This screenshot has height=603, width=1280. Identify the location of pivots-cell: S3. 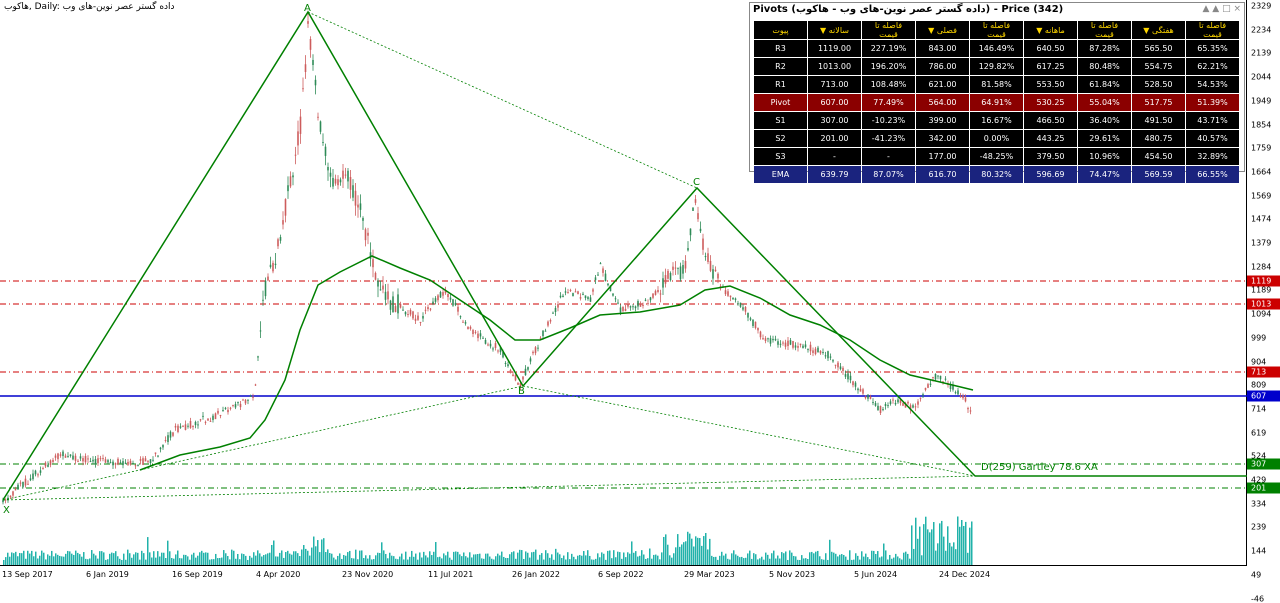
(780, 156).